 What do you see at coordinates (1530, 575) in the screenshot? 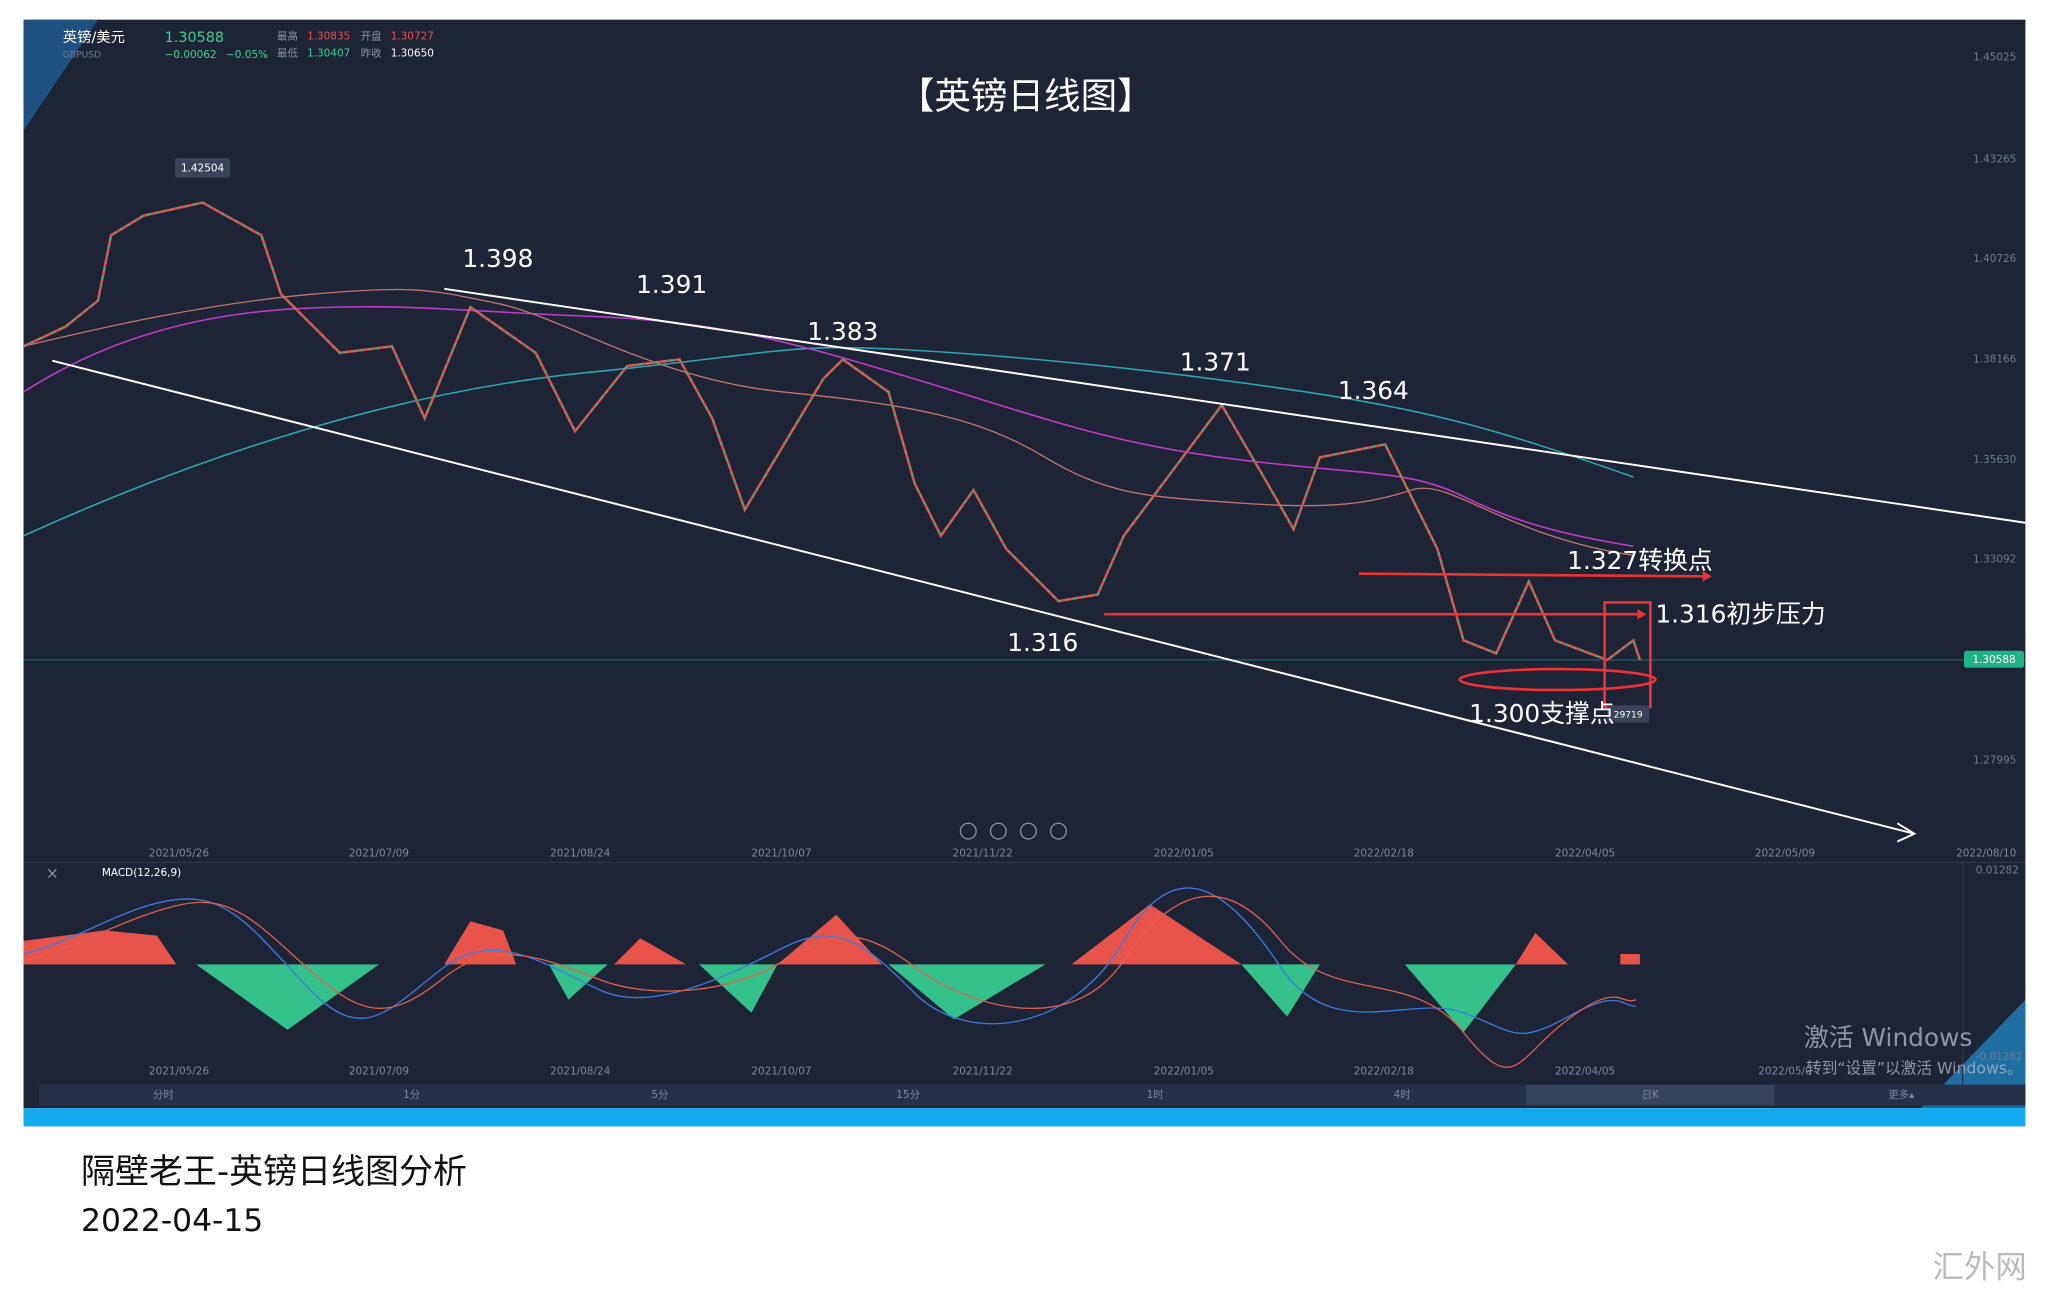
I see `resistance-line` at bounding box center [1530, 575].